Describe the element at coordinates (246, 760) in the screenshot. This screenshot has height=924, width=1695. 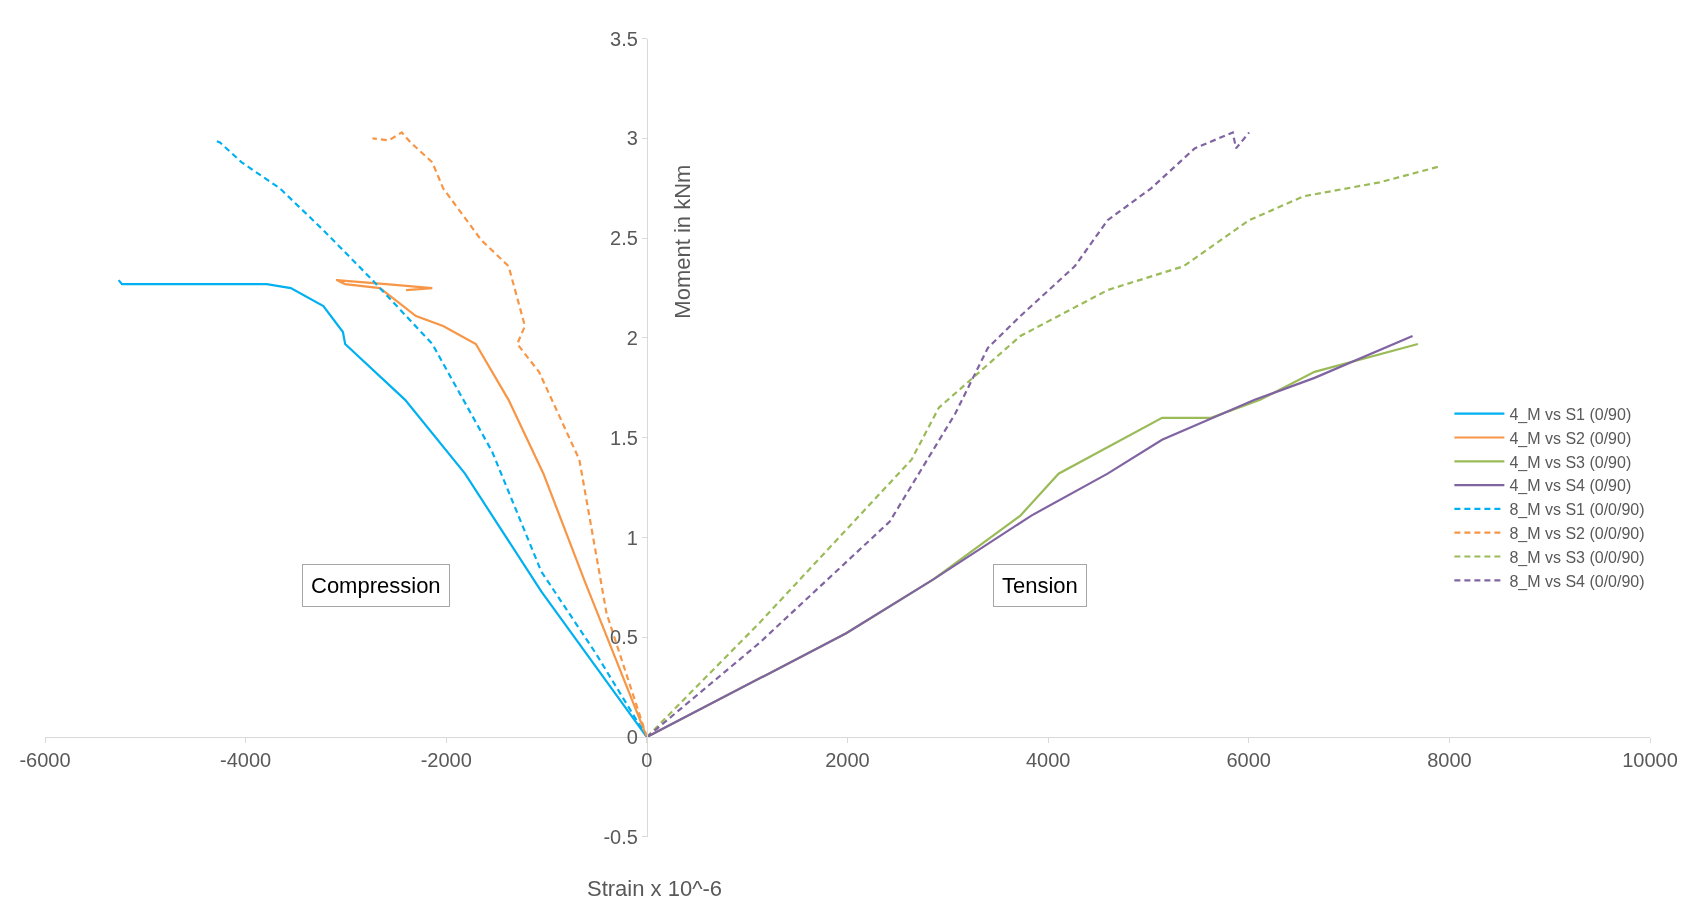
I see `x-tick-label: -4000` at that location.